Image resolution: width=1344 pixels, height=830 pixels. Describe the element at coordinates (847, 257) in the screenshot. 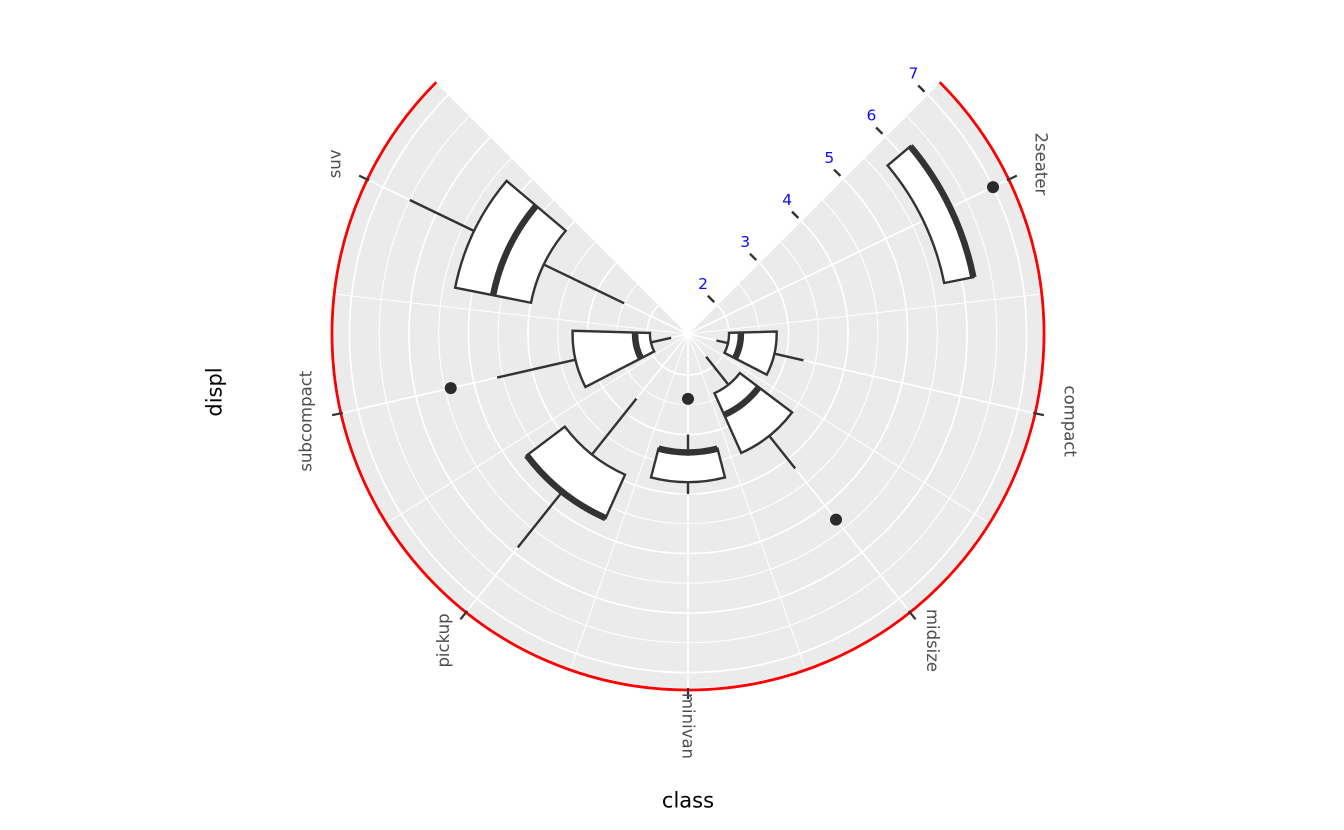

I see `grid-major-radial-line` at that location.